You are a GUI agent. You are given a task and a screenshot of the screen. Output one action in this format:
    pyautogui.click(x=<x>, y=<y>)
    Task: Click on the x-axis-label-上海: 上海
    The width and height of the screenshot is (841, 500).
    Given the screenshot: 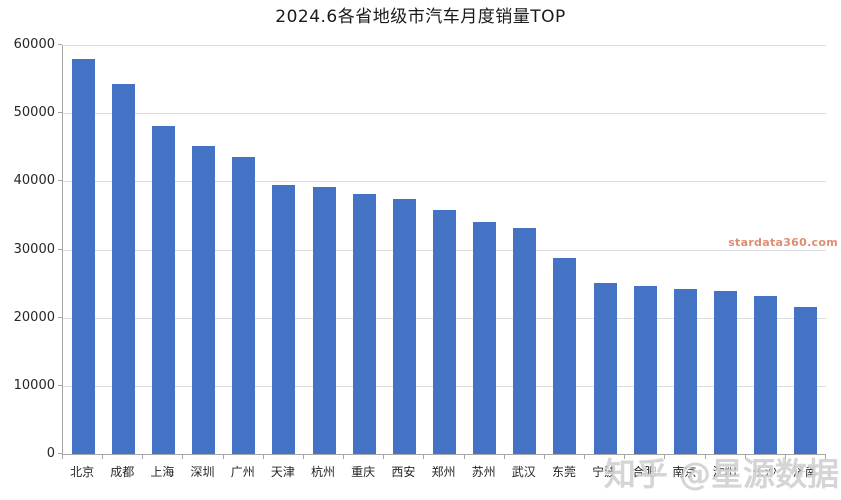 What is the action you would take?
    pyautogui.click(x=162, y=472)
    